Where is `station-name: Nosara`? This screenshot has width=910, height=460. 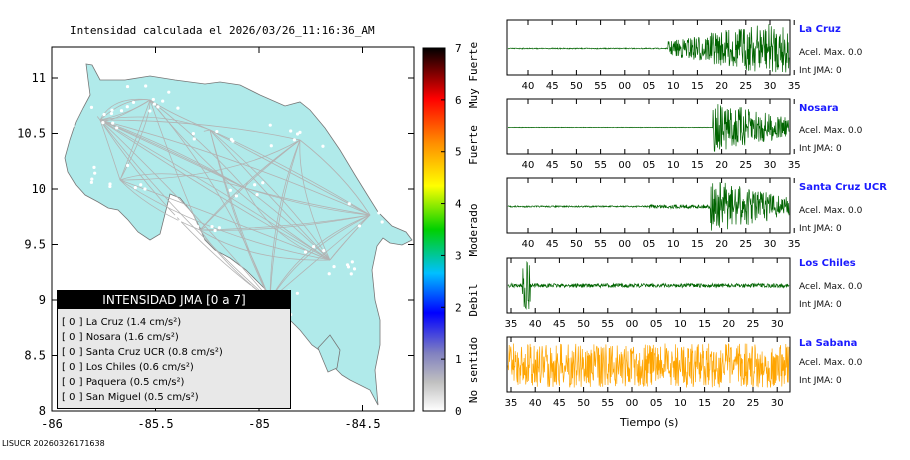
station-name: Nosara is located at coordinates (819, 108).